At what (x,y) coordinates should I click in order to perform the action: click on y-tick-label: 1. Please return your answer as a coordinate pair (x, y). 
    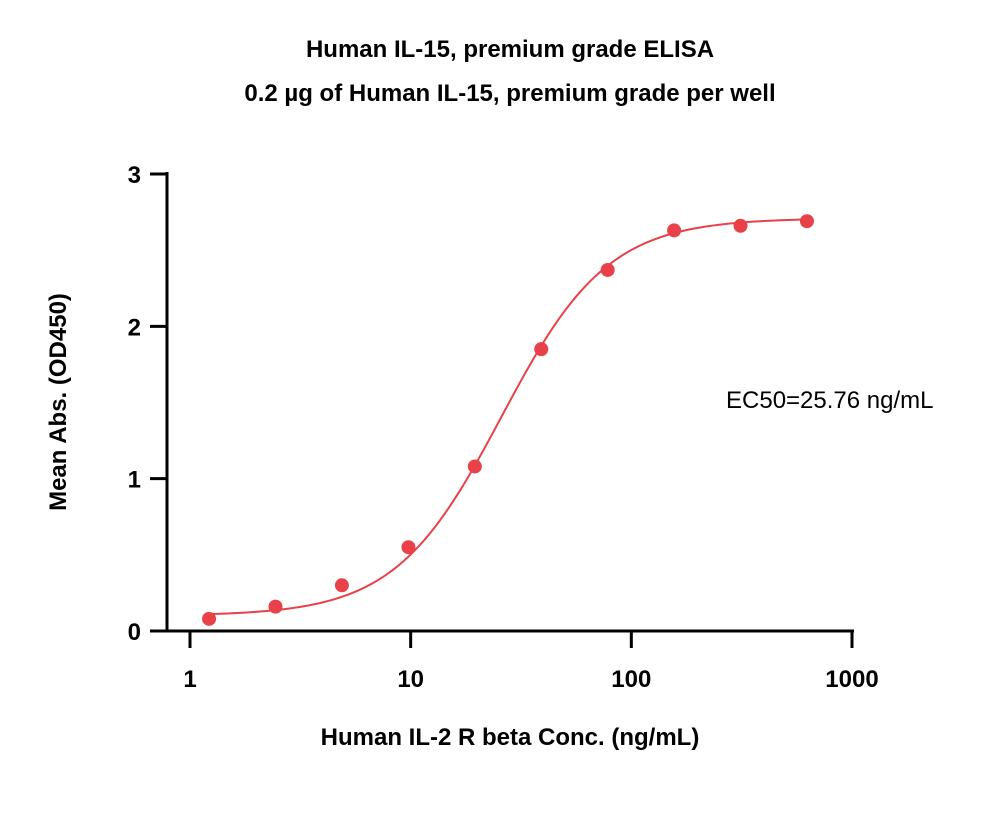
    Looking at the image, I should click on (134, 480).